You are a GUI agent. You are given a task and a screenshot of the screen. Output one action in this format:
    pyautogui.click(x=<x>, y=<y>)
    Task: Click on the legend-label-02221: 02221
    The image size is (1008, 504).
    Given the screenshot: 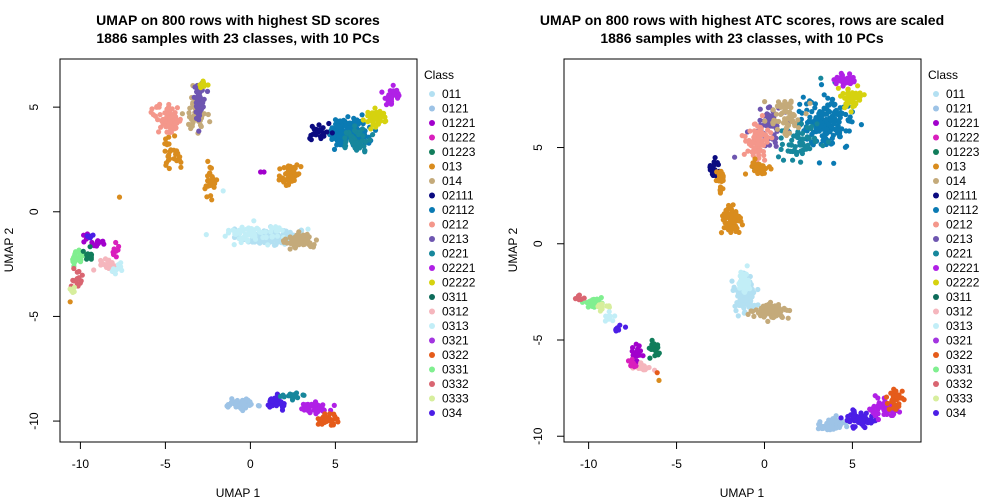 What is the action you would take?
    pyautogui.click(x=459, y=268)
    